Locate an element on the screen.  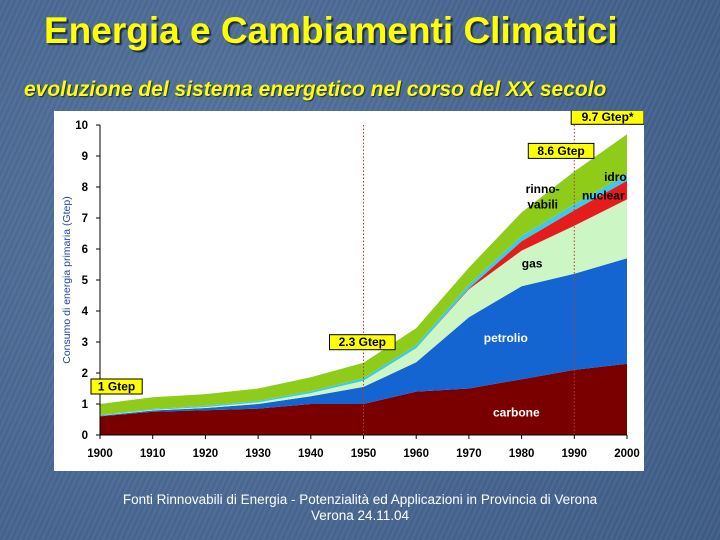
x-tick-label: 1970 is located at coordinates (469, 454).